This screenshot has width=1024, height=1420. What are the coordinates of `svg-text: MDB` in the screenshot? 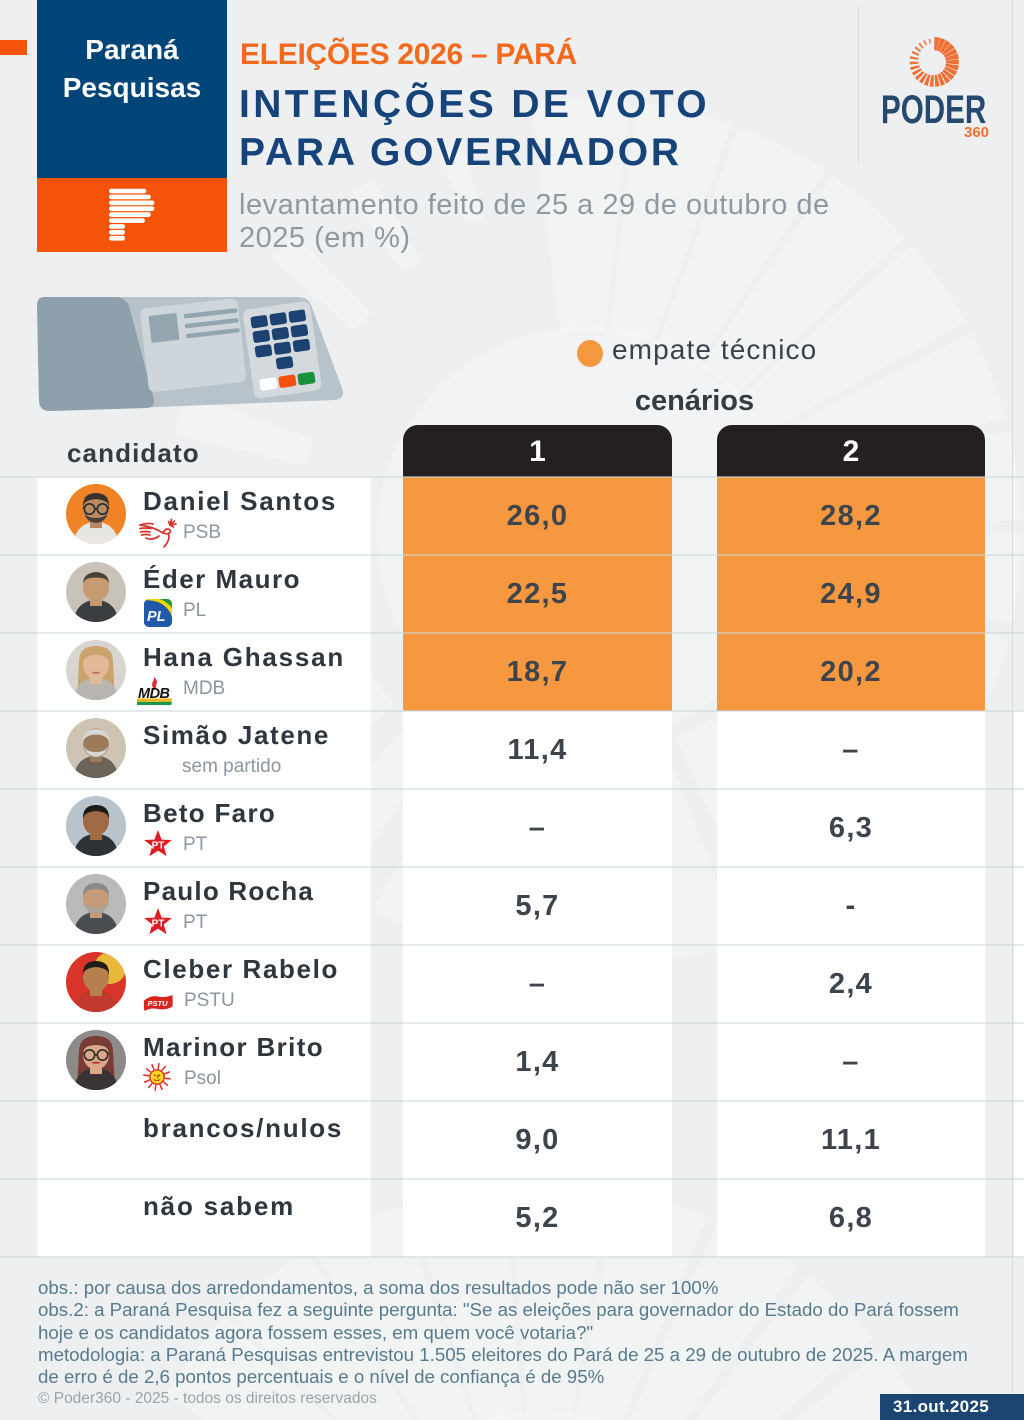 It's located at (154, 694).